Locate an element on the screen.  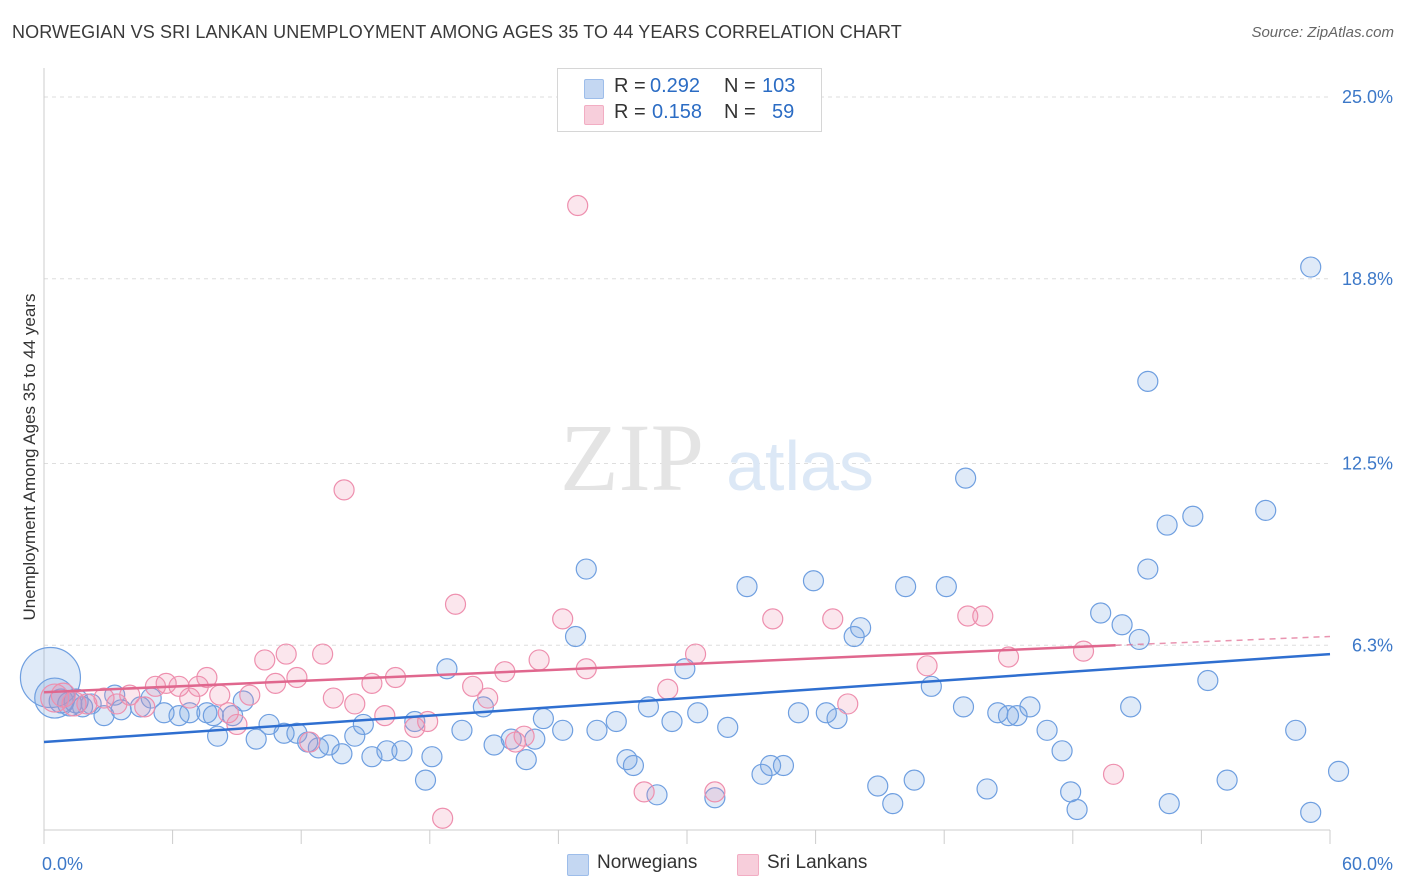
trend-line-norwegians is located at coordinates (687, 698).